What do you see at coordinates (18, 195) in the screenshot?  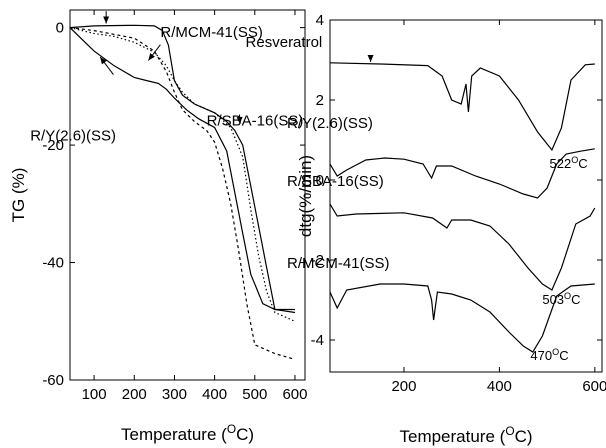 I see `y-axis-label: TG (%)` at bounding box center [18, 195].